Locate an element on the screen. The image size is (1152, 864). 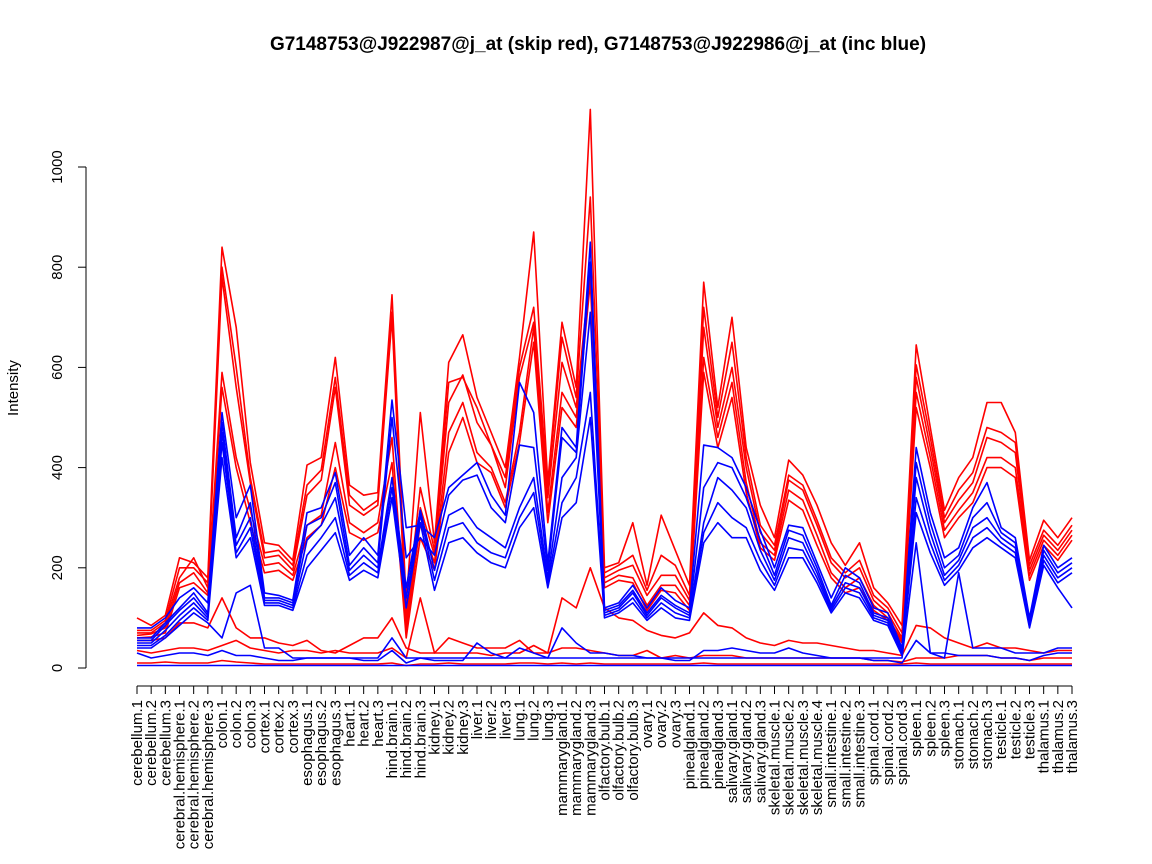
x-tick-label: ovary.3 is located at coordinates (675, 724).